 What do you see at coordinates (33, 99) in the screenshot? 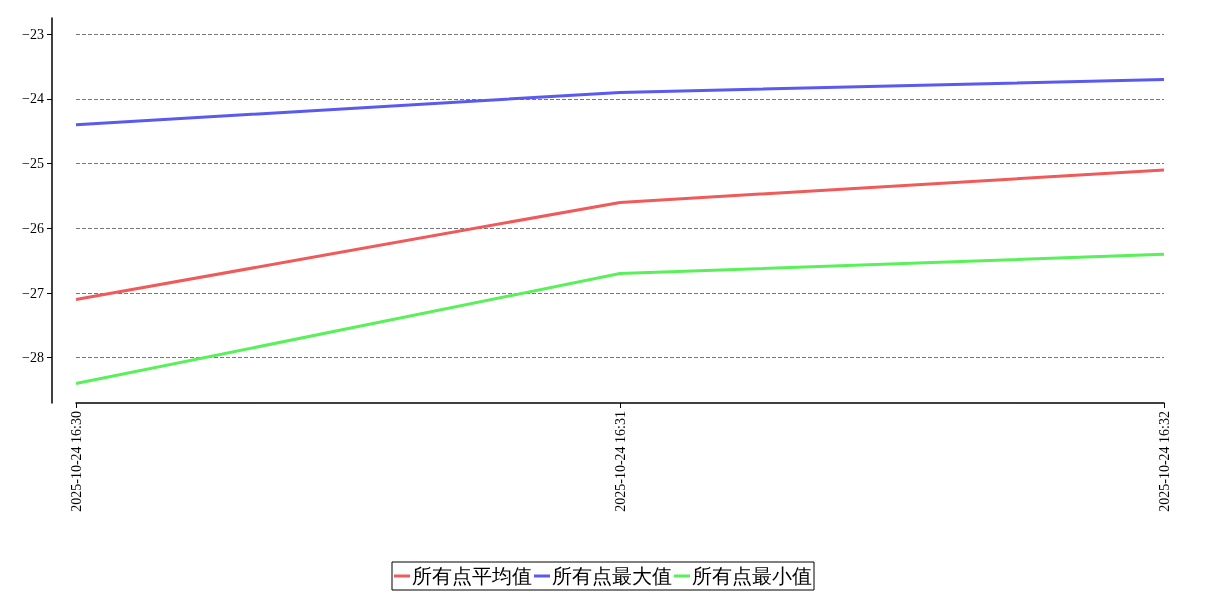
I see `y-tick-label: −24` at bounding box center [33, 99].